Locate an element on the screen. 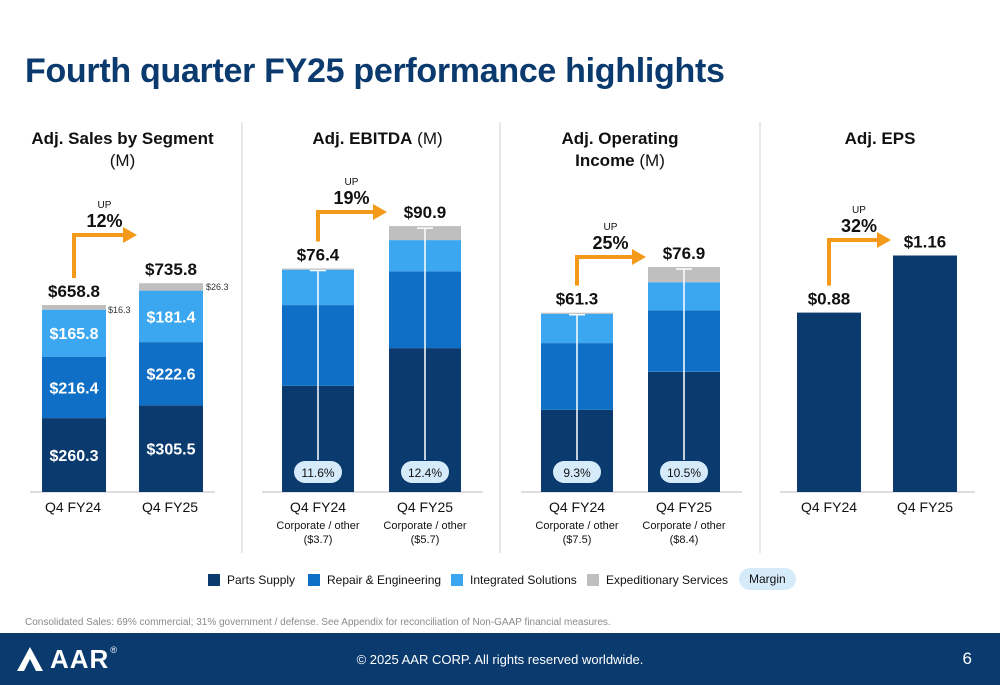  page-number: 6 is located at coordinates (967, 658).